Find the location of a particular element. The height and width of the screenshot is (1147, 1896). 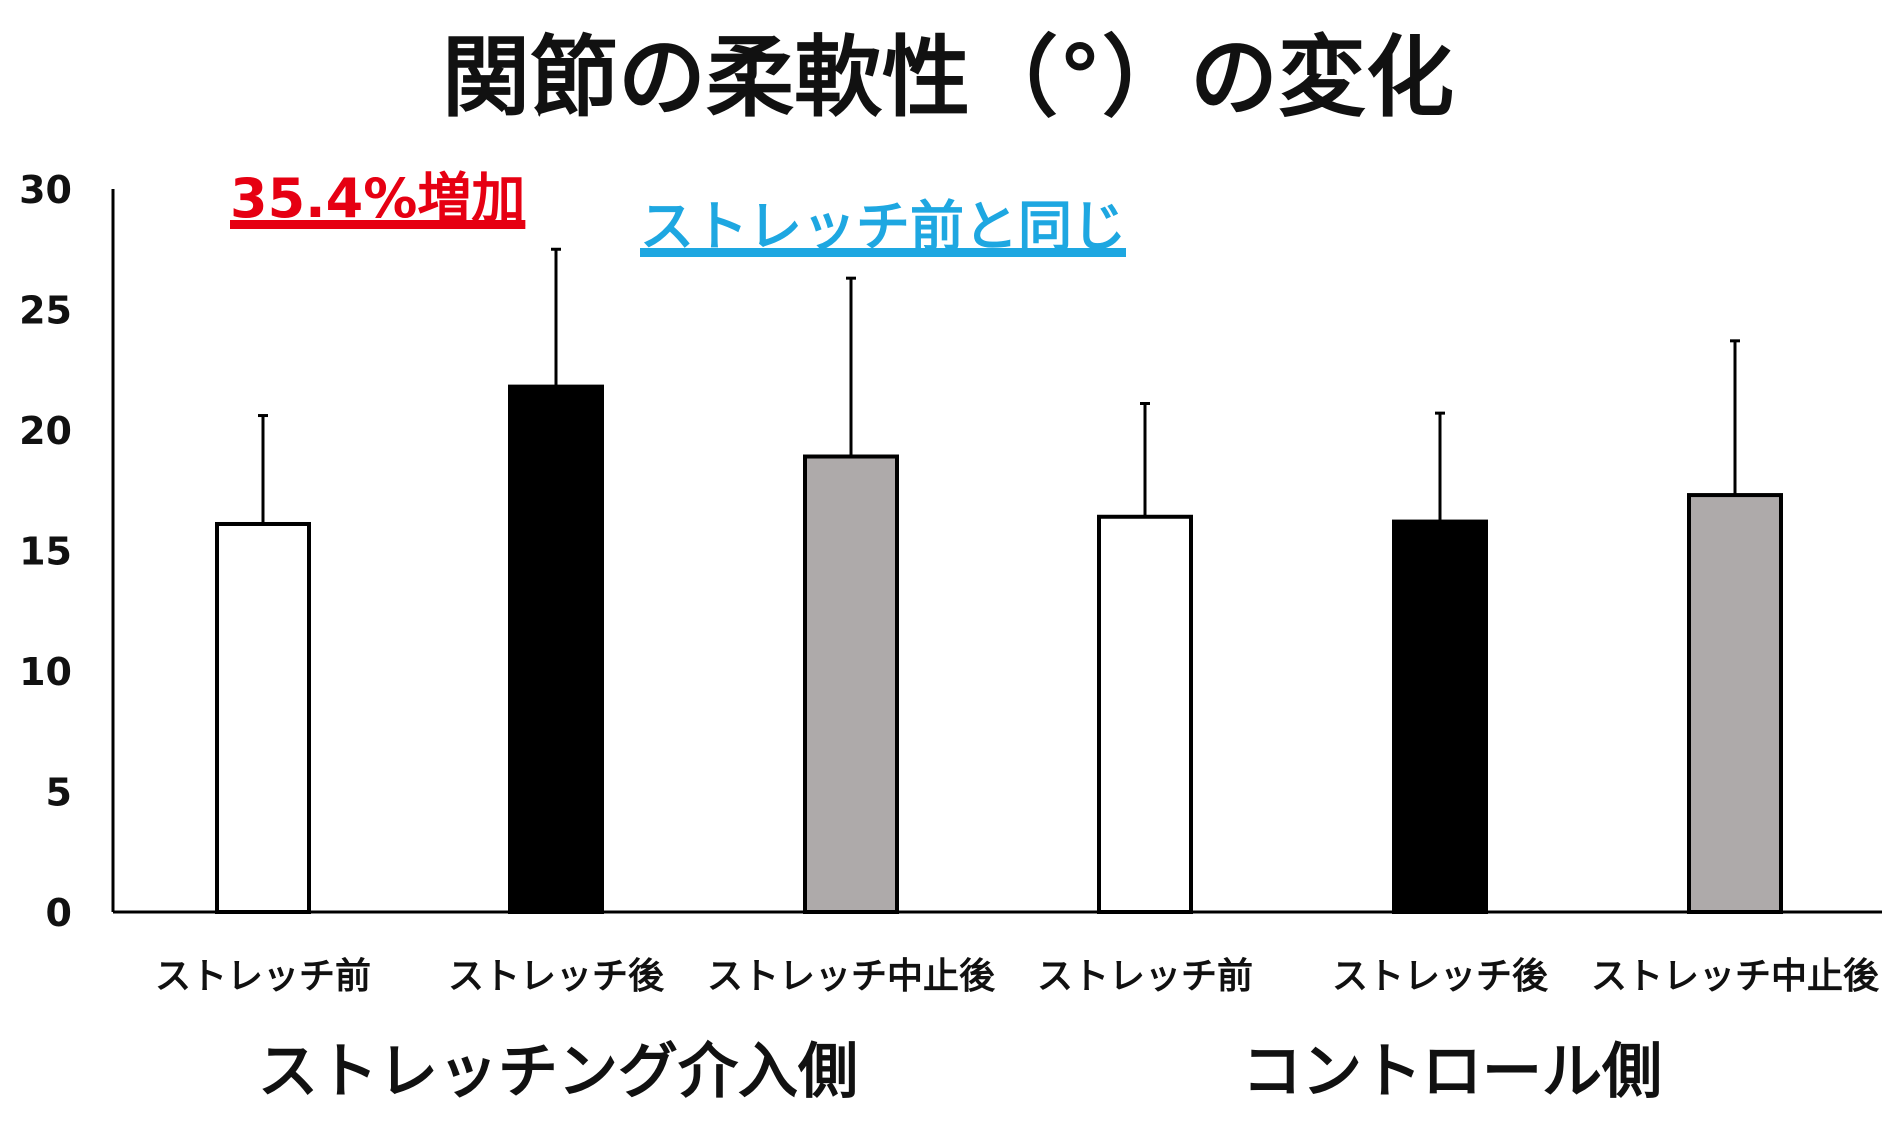

y-tick-label: 10 is located at coordinates (45, 672).